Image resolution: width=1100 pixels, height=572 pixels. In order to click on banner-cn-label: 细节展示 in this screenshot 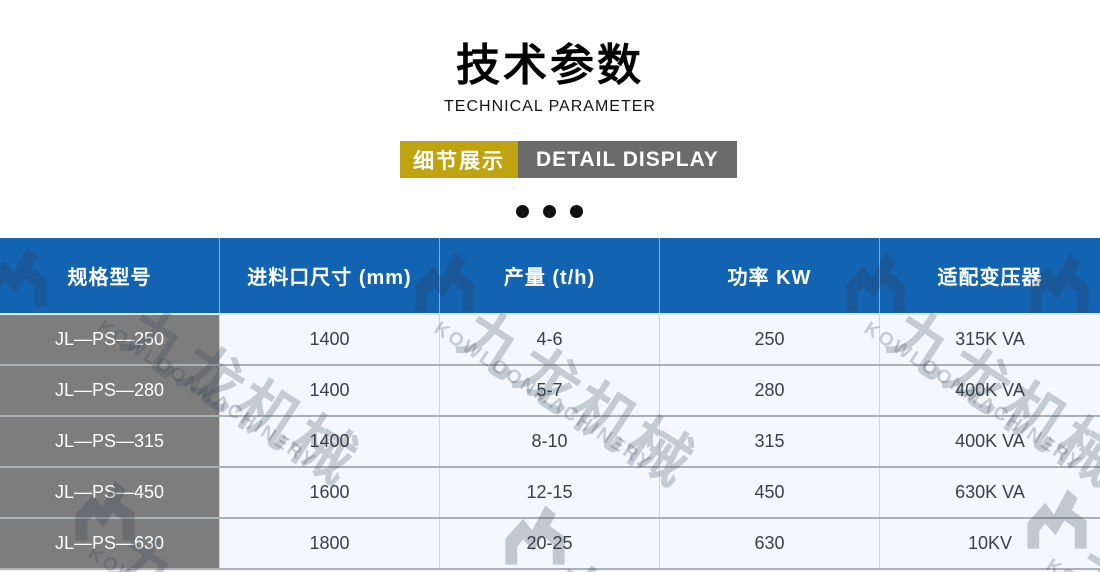, I will do `click(459, 159)`.